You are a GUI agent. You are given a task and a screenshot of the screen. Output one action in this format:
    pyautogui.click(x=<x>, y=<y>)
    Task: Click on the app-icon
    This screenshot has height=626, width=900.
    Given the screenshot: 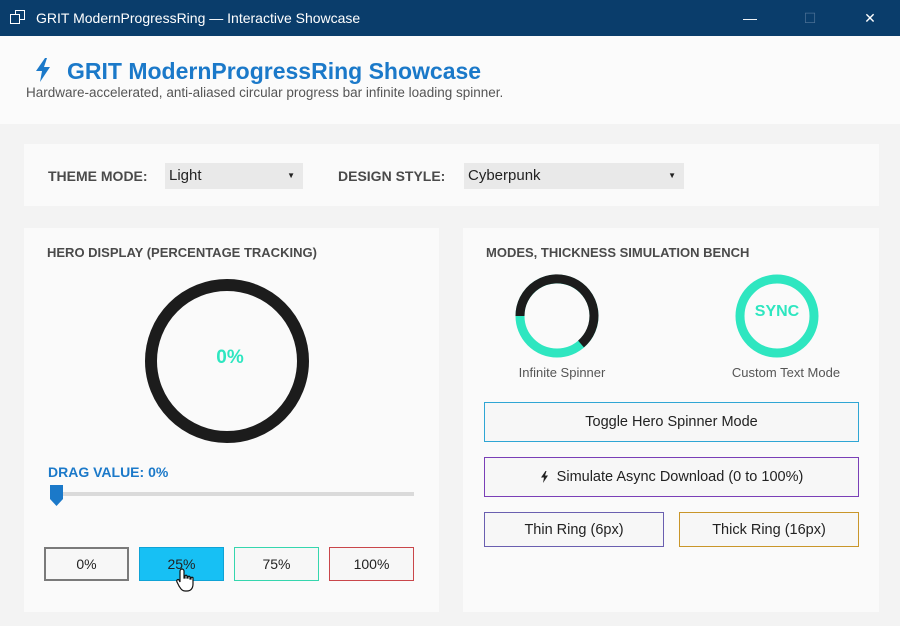 What is the action you would take?
    pyautogui.click(x=18, y=18)
    